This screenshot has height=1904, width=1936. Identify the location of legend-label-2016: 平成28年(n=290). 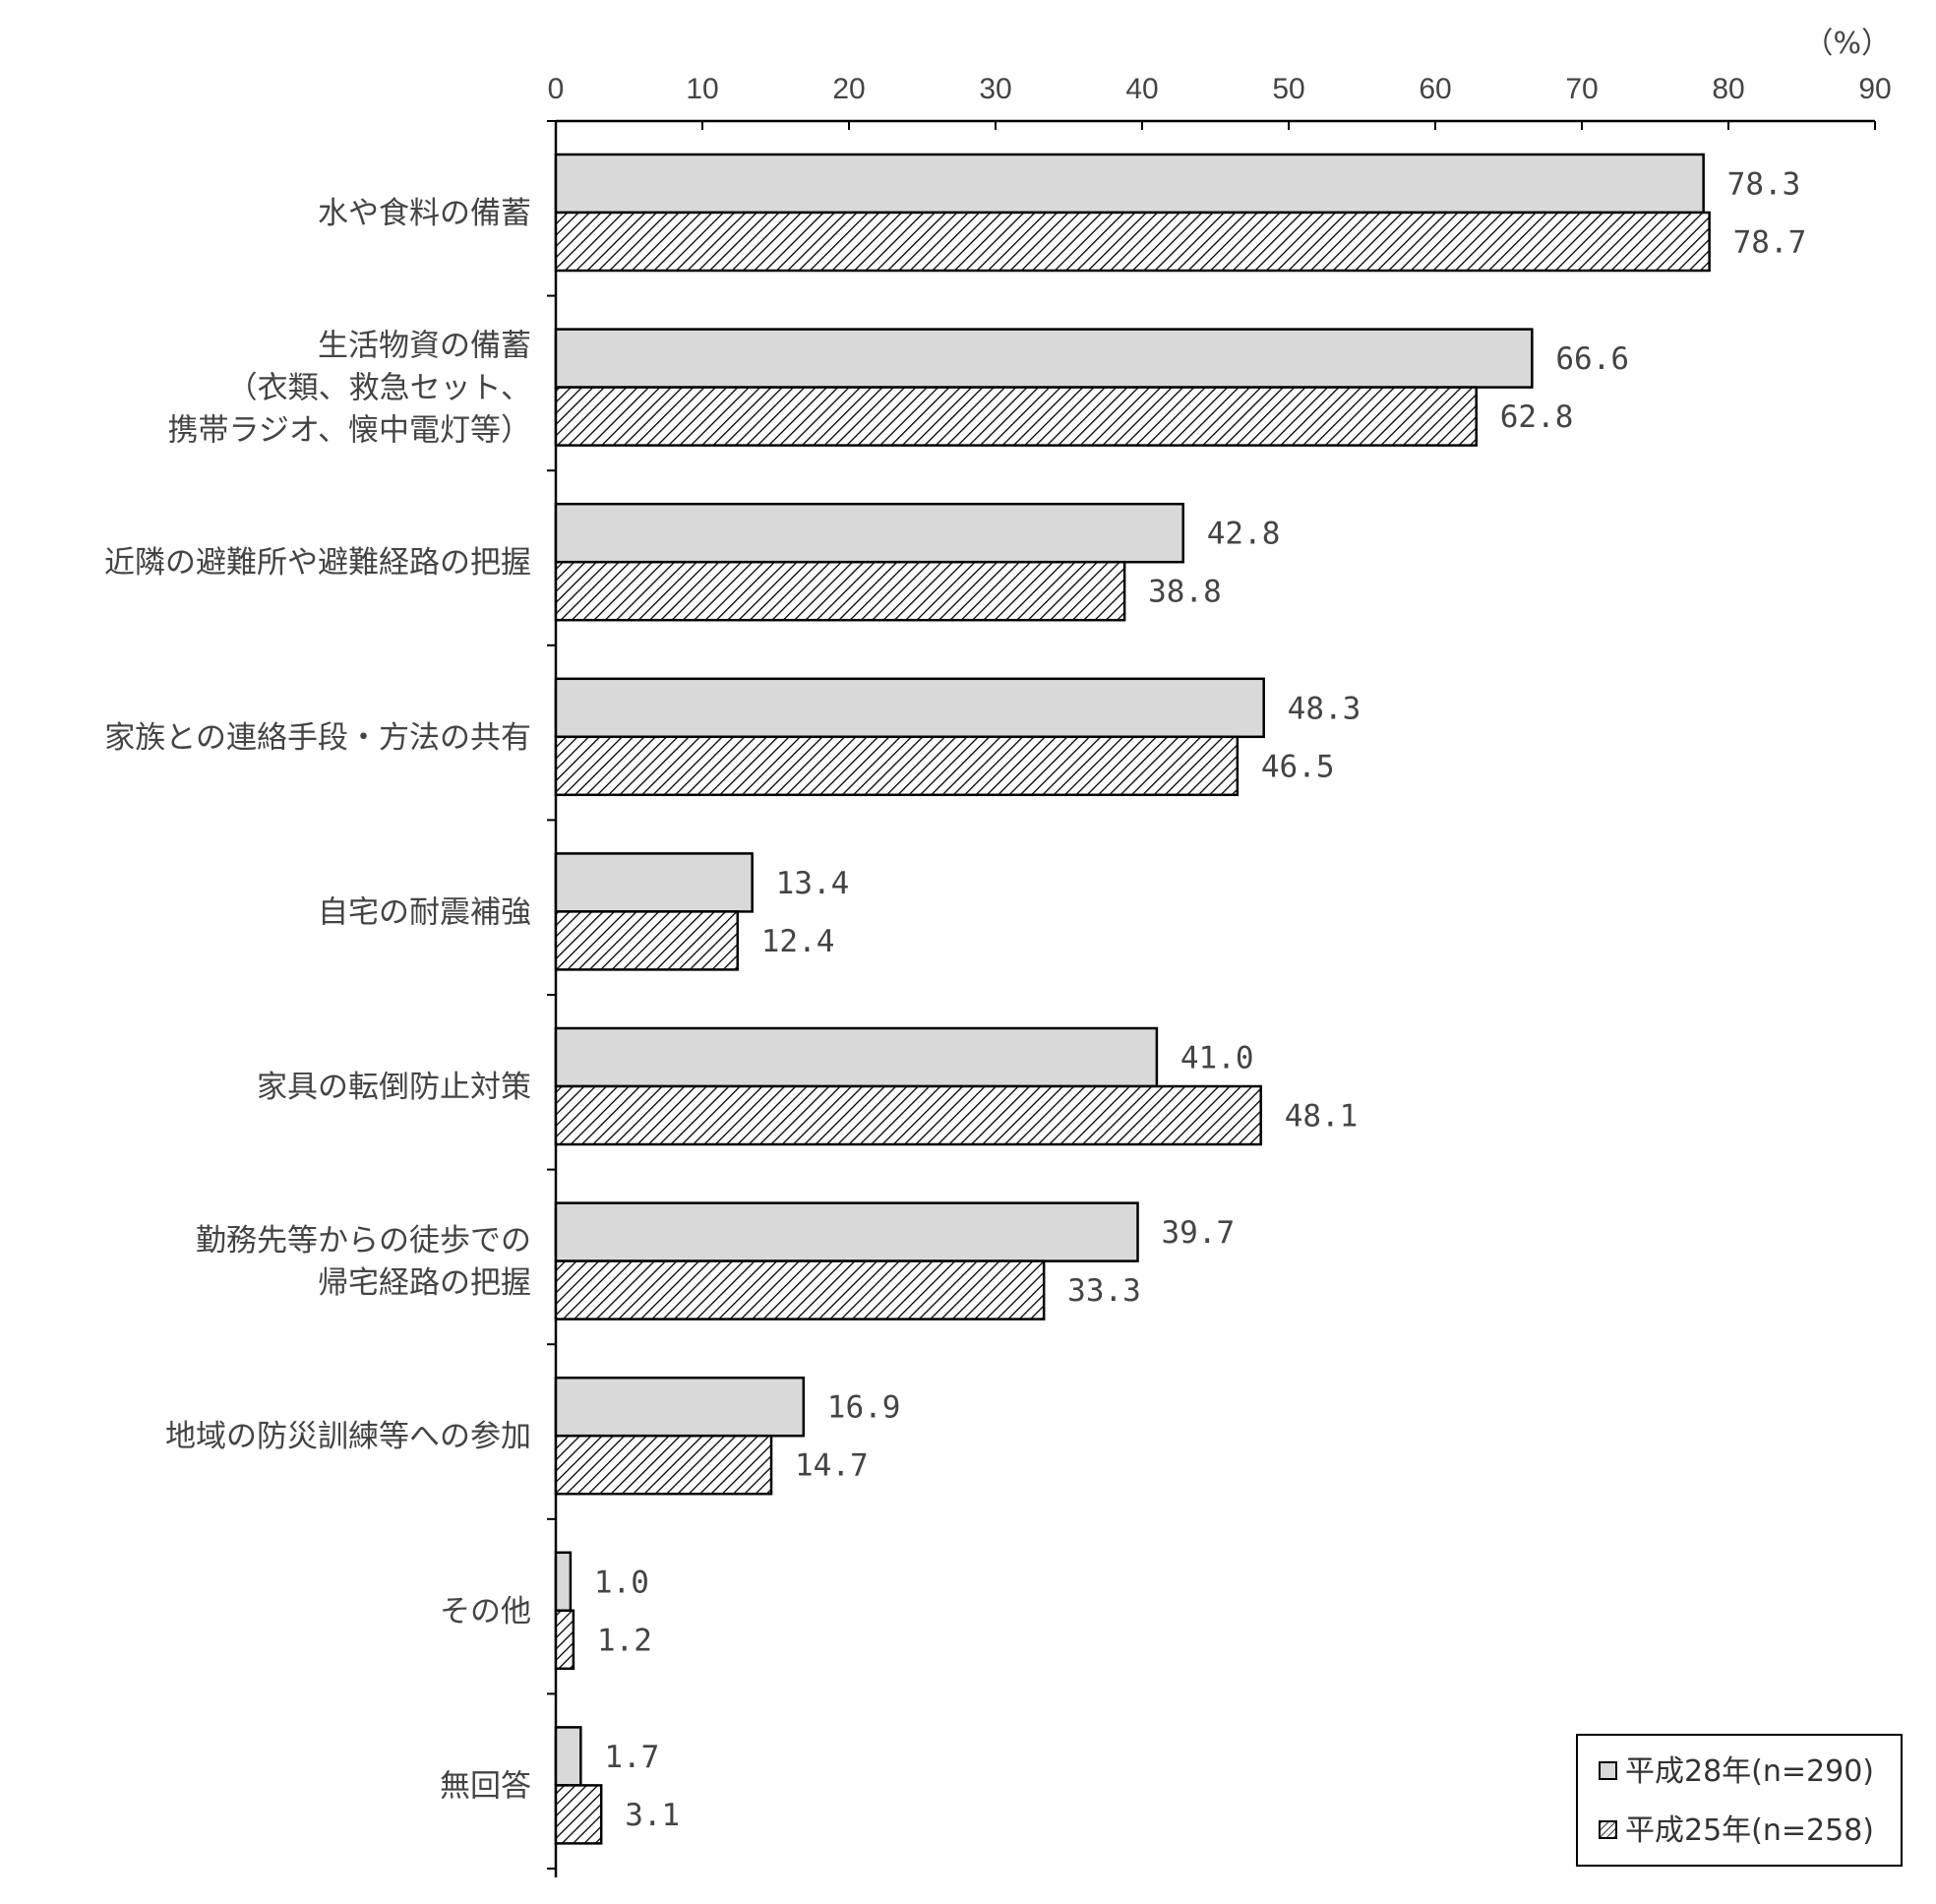
(1749, 1771).